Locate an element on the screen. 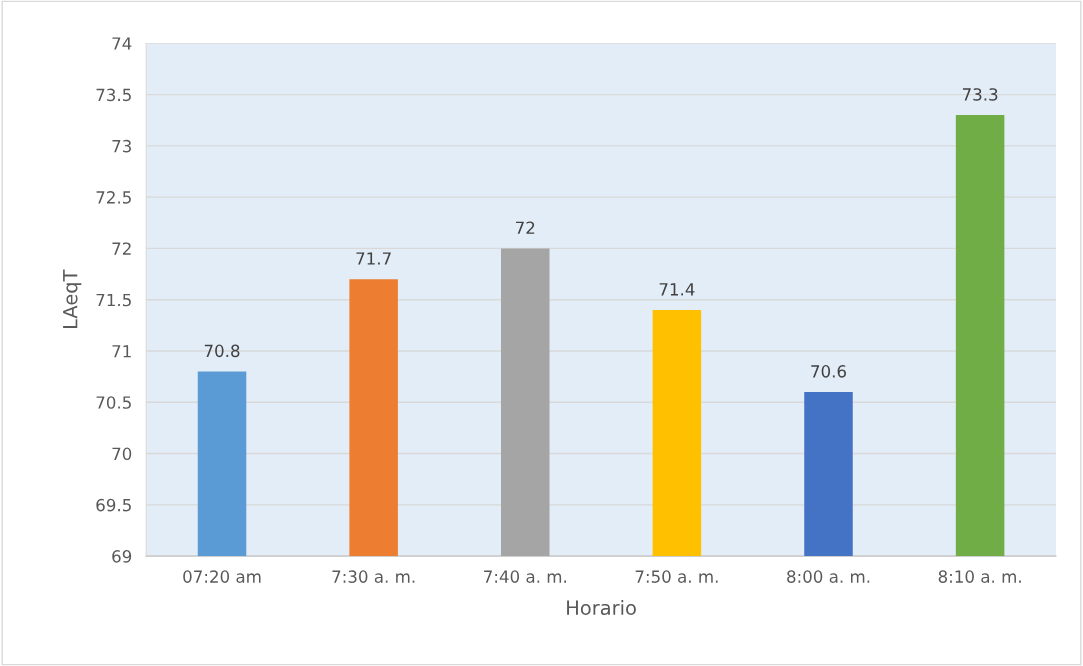 Image resolution: width=1083 pixels, height=666 pixels. y-tick-label: 69 is located at coordinates (122, 556).